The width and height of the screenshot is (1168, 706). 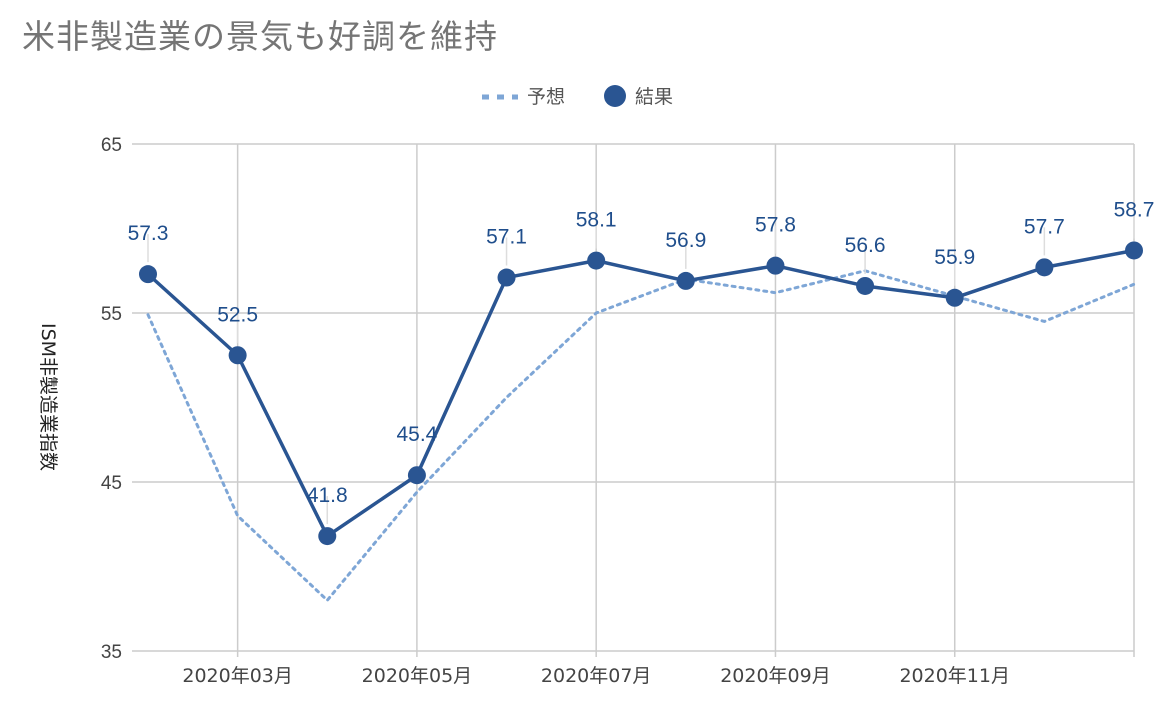 What do you see at coordinates (685, 240) in the screenshot?
I see `data-label: 56.9` at bounding box center [685, 240].